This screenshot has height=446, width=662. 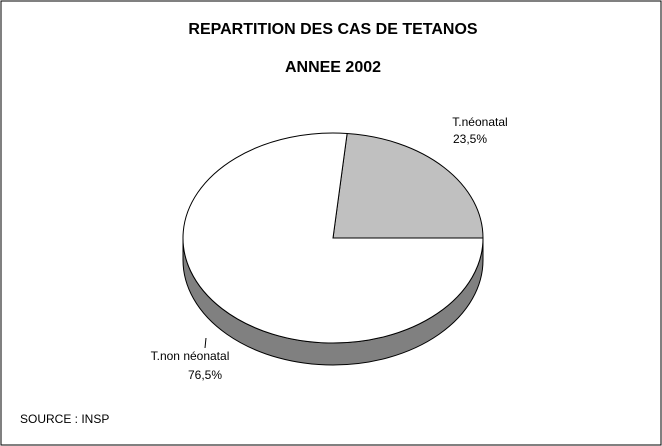 I want to click on chart-subtitle: ANNEE 2002, so click(x=333, y=67).